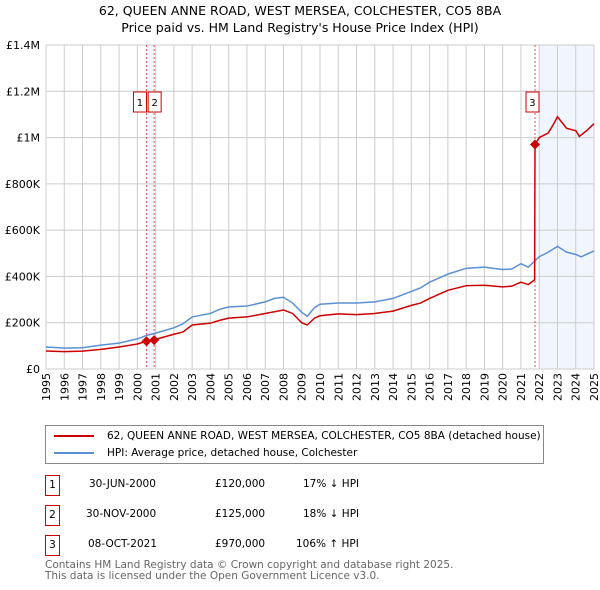 The image size is (600, 590). I want to click on x-tick-label: 2025, so click(594, 387).